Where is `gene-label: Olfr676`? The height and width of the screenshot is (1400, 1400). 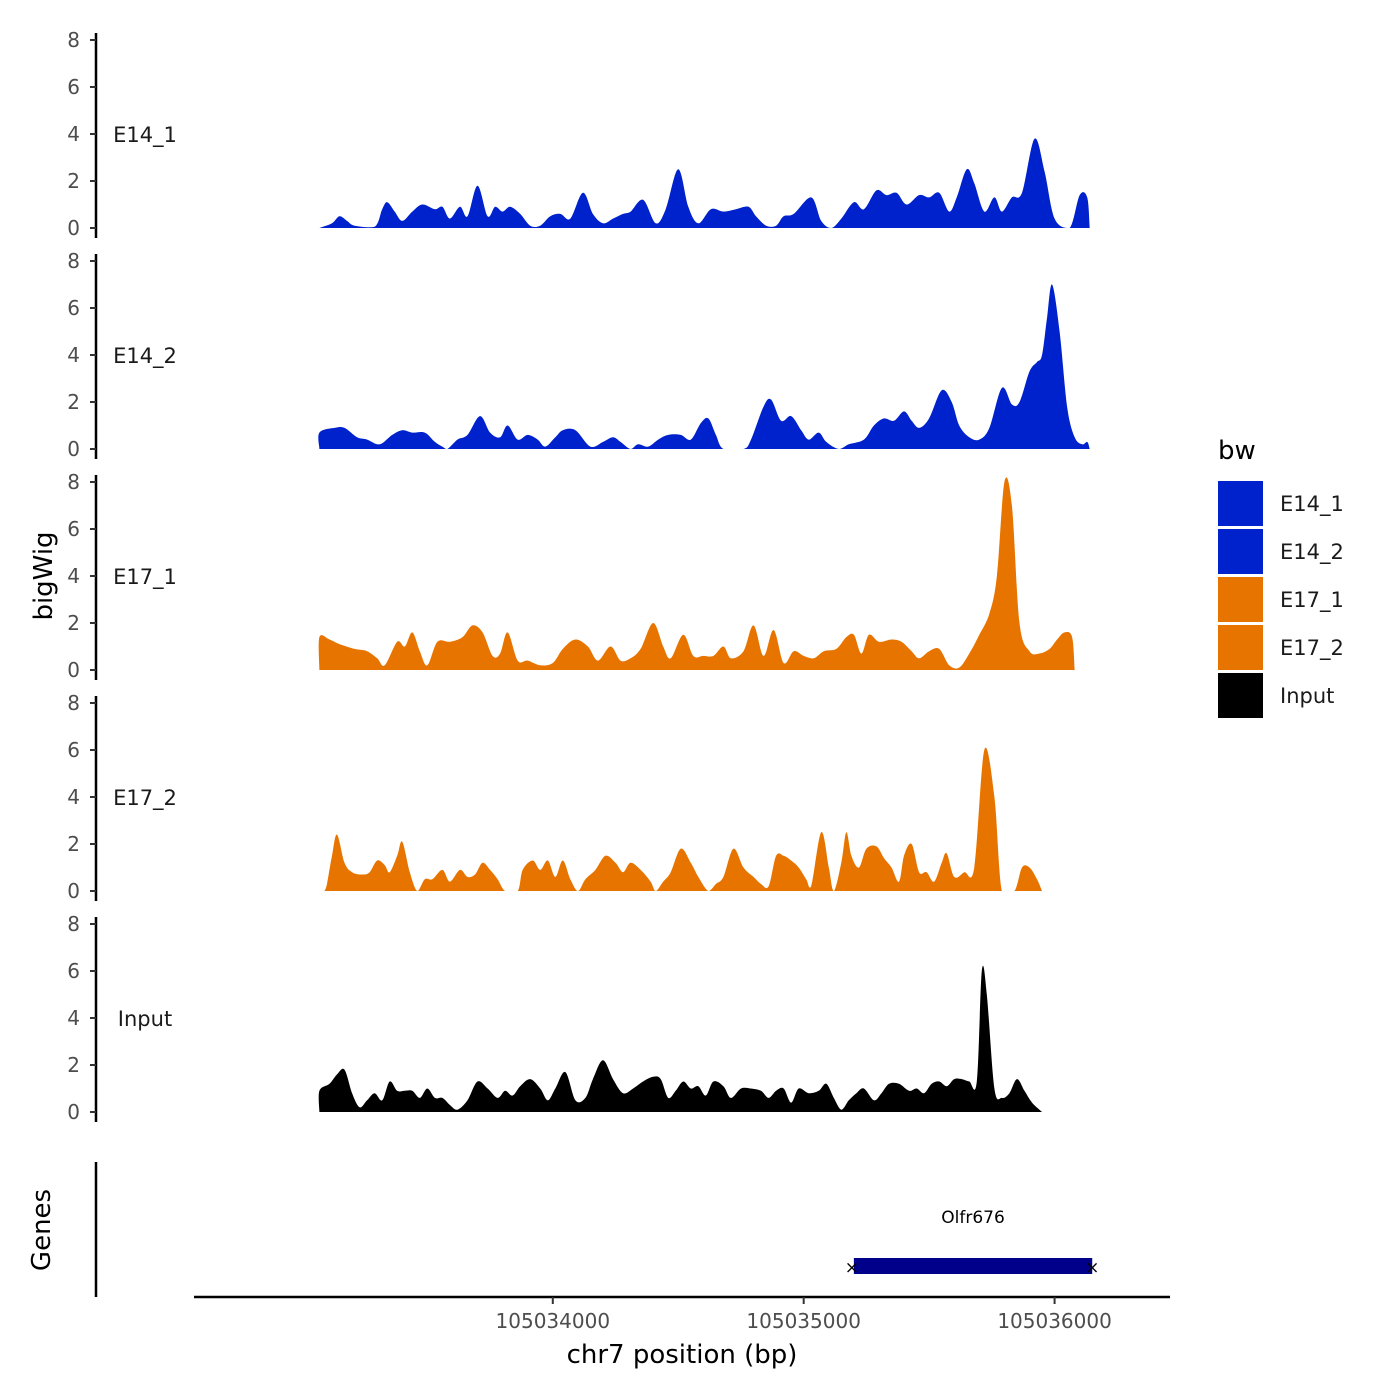
gene-label: Olfr676 is located at coordinates (973, 1218).